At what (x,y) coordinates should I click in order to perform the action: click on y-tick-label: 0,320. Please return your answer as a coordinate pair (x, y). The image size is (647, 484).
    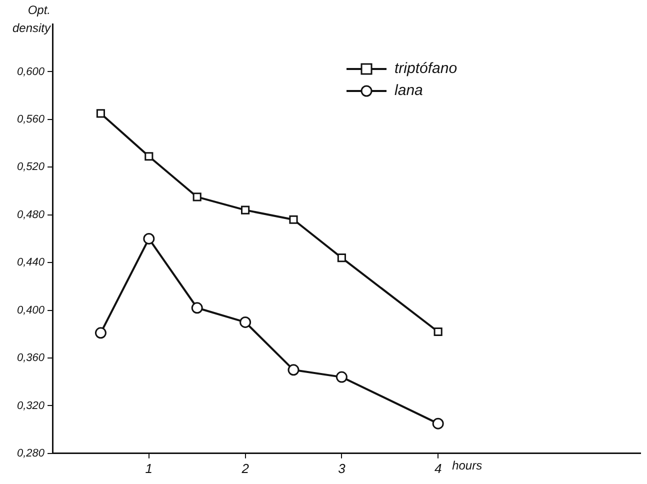
    Looking at the image, I should click on (31, 406).